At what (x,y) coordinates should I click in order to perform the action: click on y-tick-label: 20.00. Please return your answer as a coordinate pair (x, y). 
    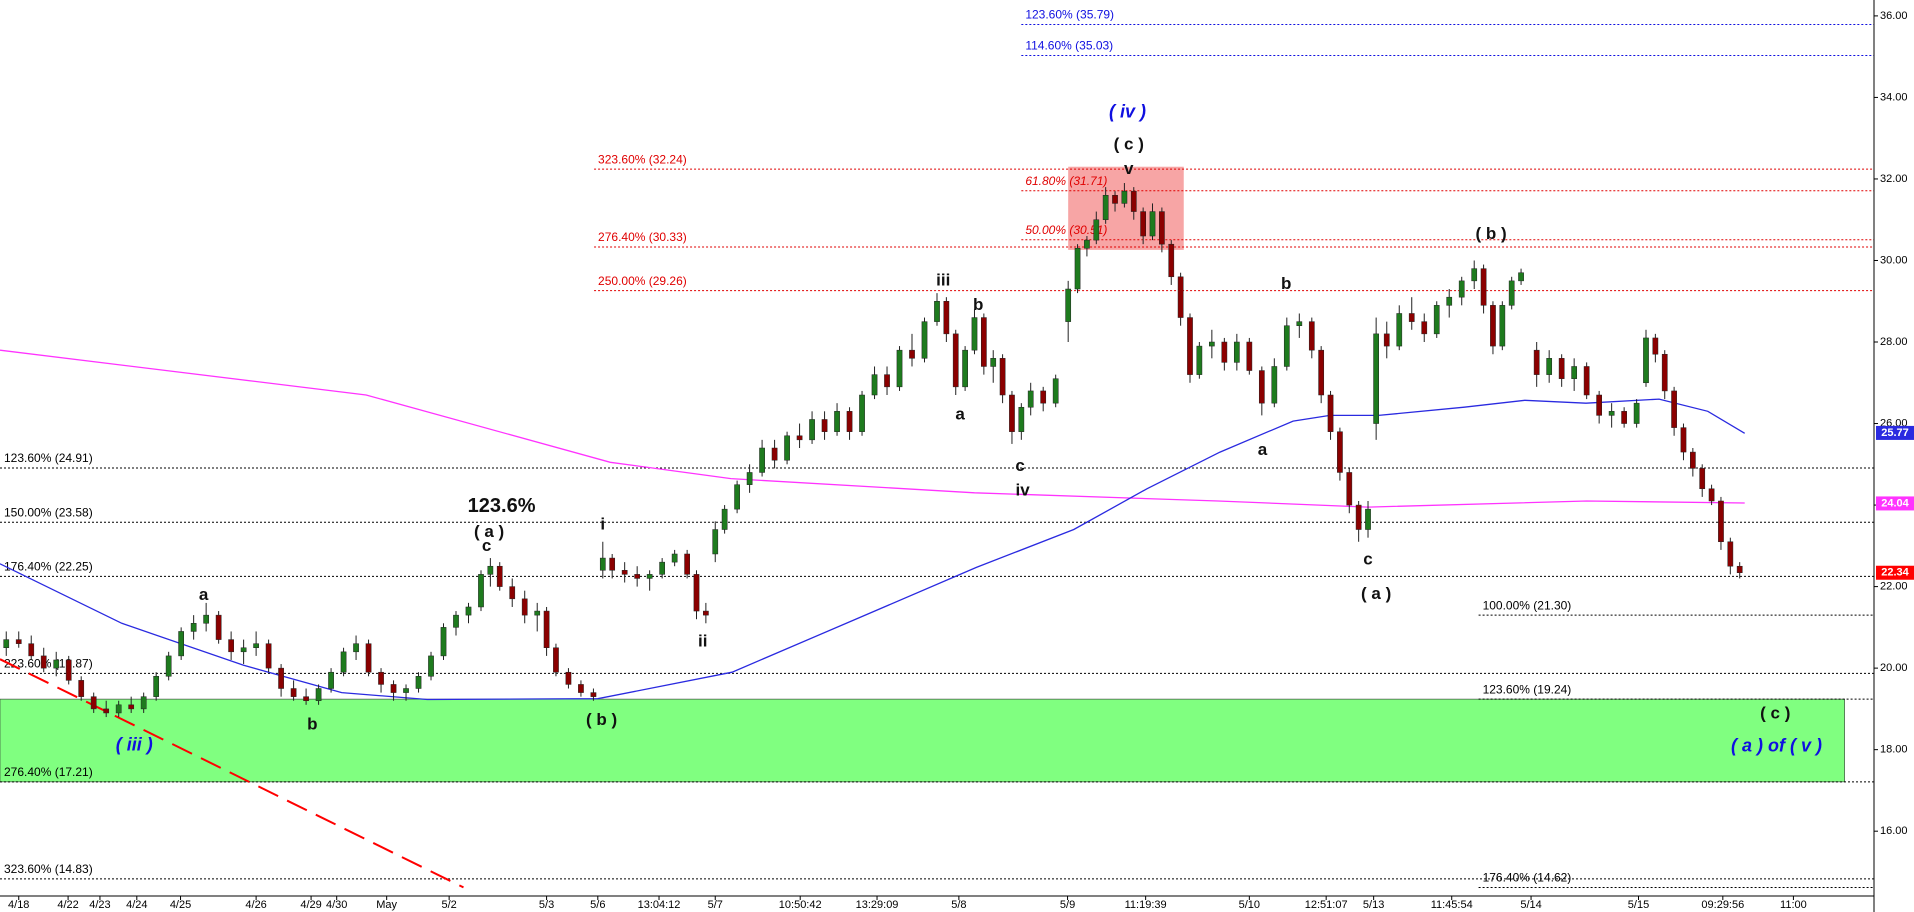
    Looking at the image, I should click on (1894, 668).